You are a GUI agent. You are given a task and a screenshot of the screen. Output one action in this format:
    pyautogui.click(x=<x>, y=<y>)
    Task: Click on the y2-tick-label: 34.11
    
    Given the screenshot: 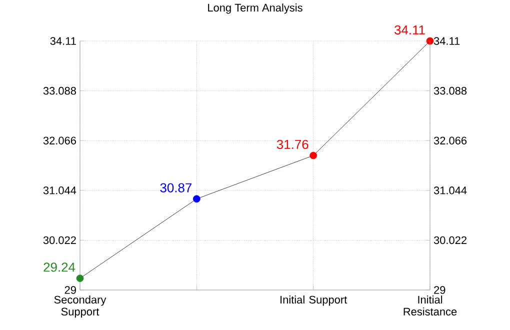 What is the action you would take?
    pyautogui.click(x=447, y=41)
    